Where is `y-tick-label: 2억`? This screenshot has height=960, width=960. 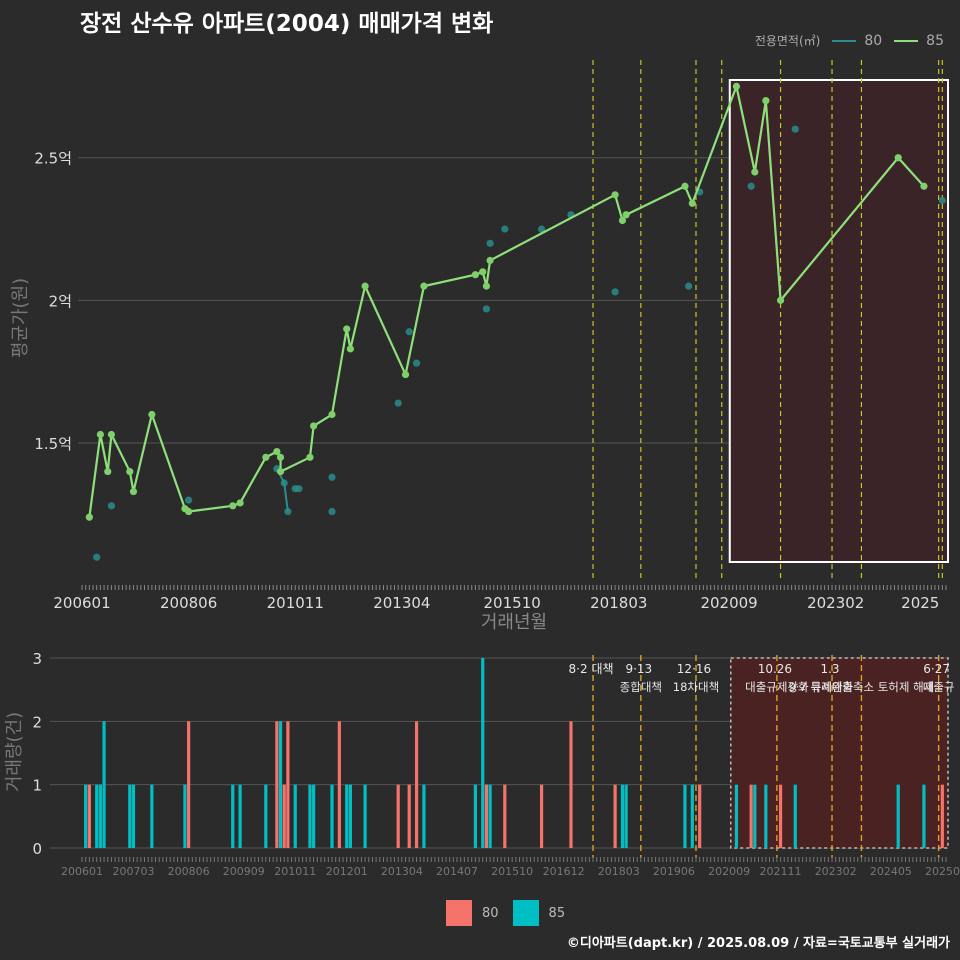
y-tick-label: 2억 is located at coordinates (60, 301).